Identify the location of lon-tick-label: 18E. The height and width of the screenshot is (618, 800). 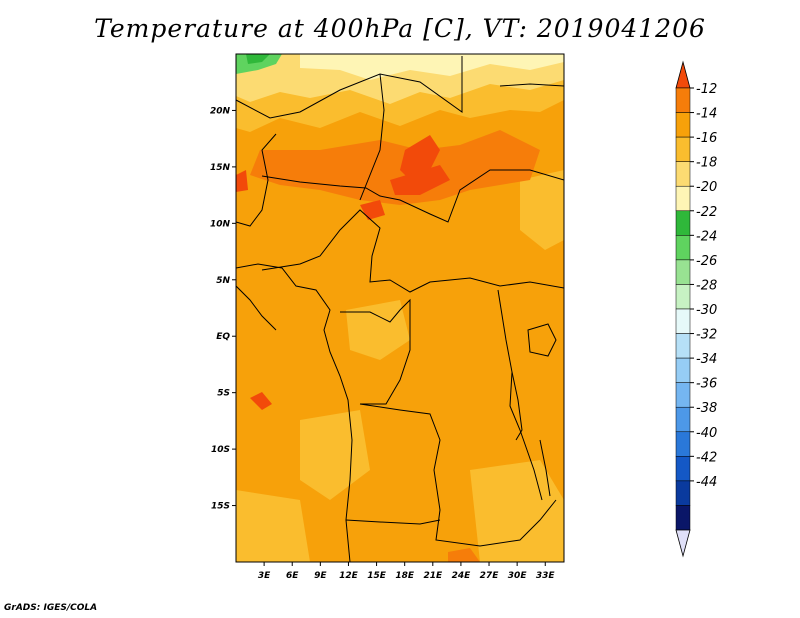
(405, 576).